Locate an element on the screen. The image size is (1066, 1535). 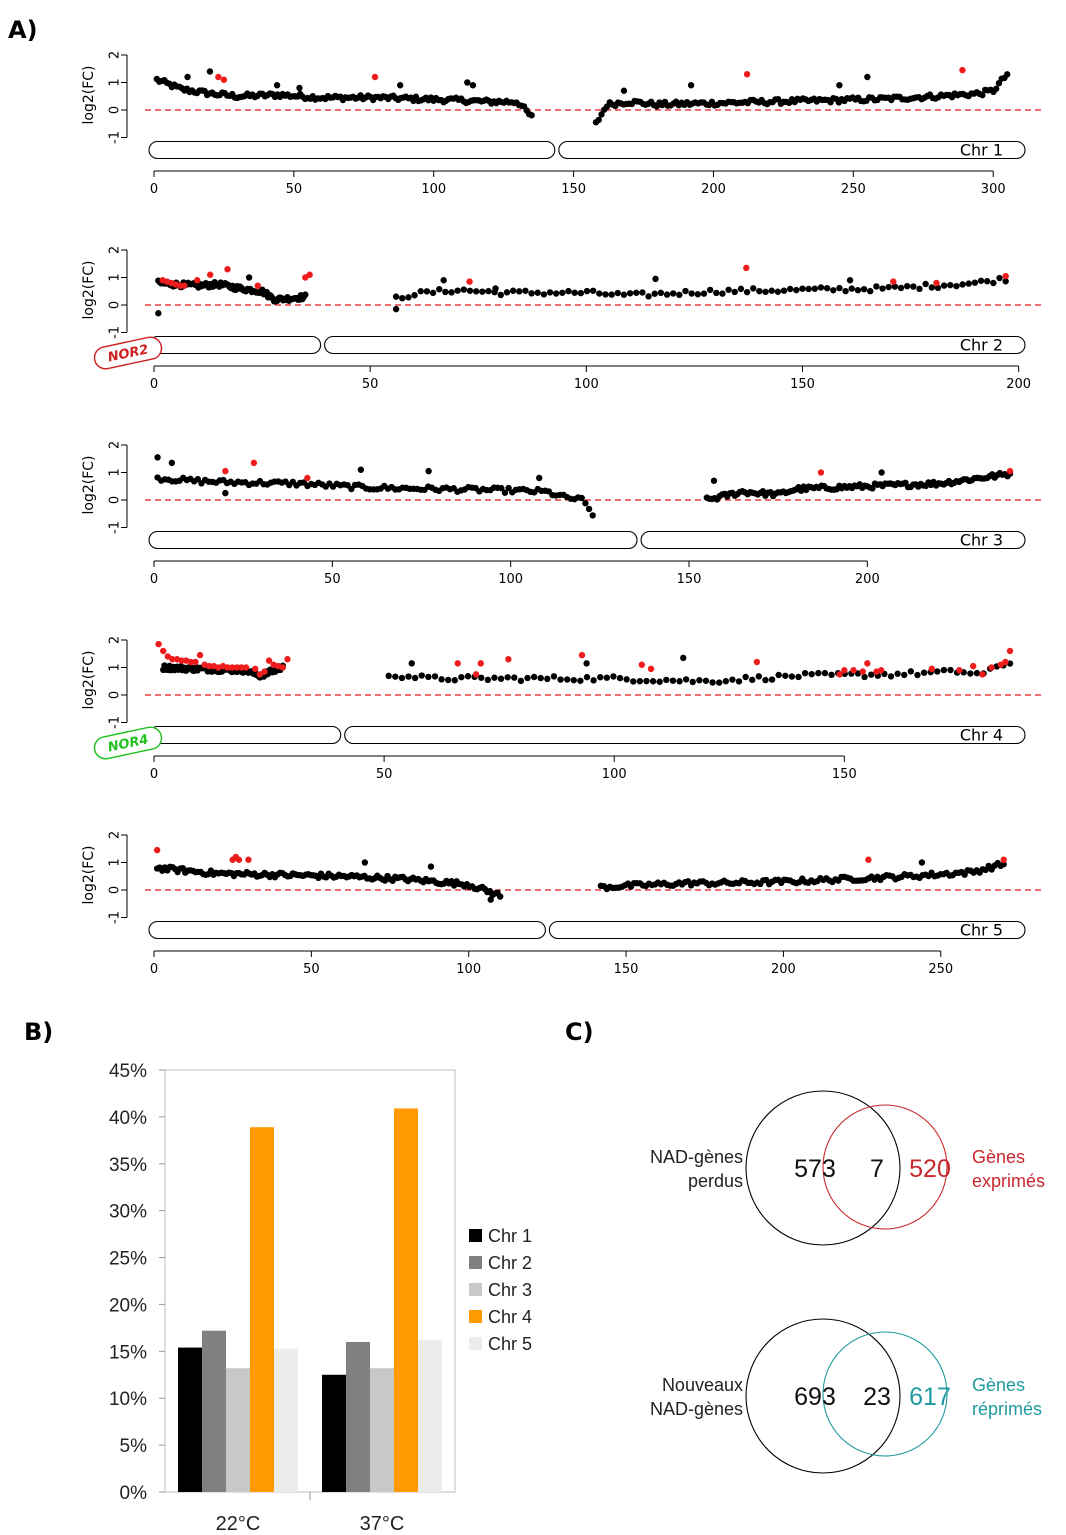
x-tick-label: 150 is located at coordinates (573, 189).